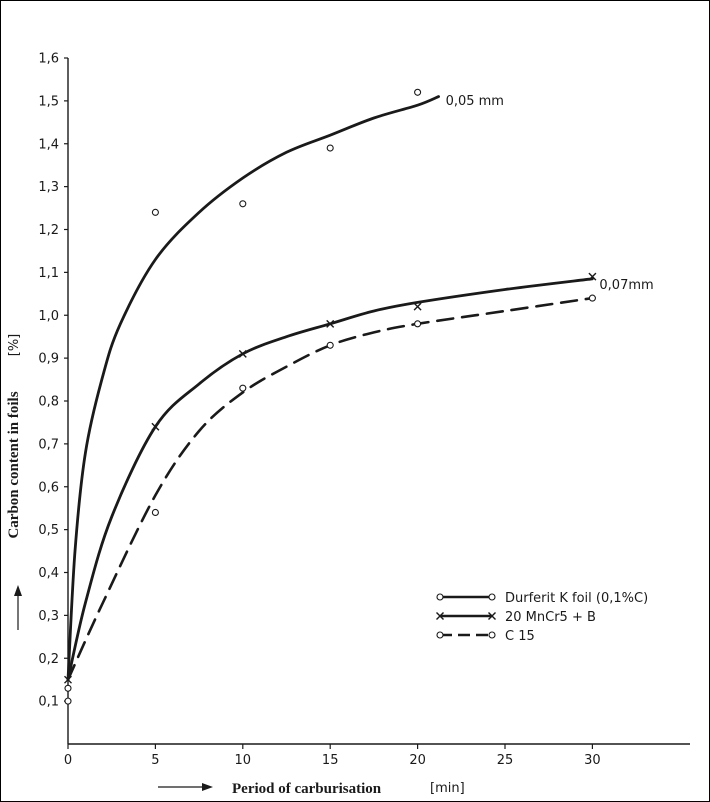  What do you see at coordinates (48, 273) in the screenshot?
I see `y-tick-label: 1,1` at bounding box center [48, 273].